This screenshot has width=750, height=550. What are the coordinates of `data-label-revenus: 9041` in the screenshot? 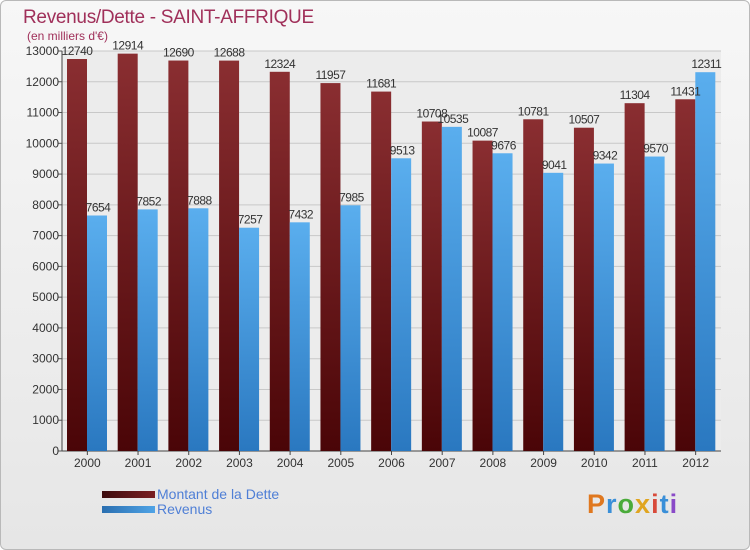 It's located at (555, 165).